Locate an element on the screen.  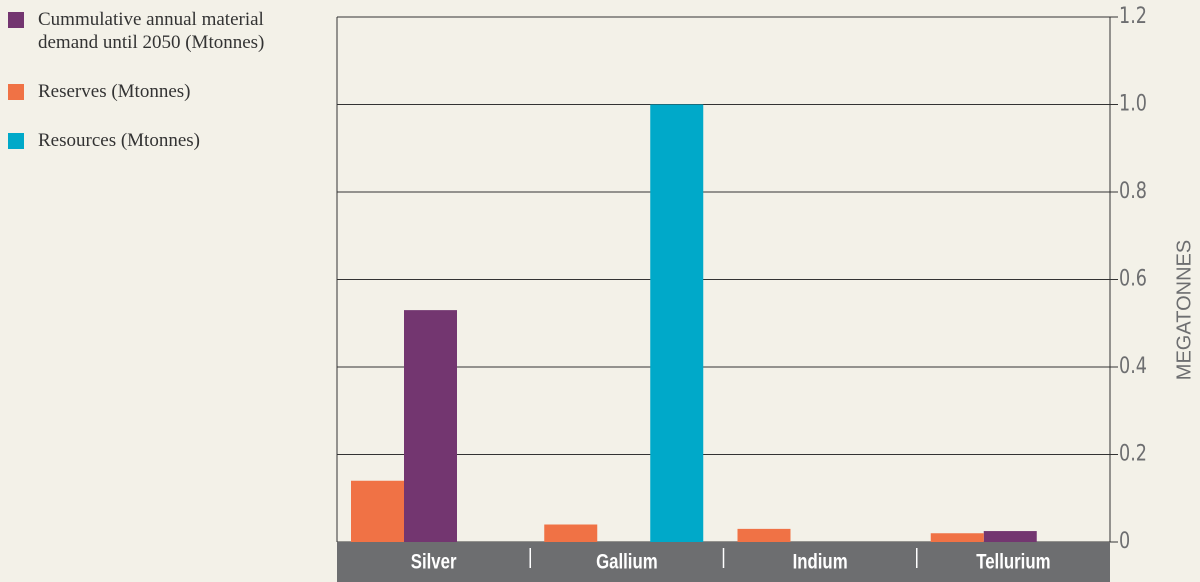
legend-label: Reserves (Mtonnes) is located at coordinates (114, 91).